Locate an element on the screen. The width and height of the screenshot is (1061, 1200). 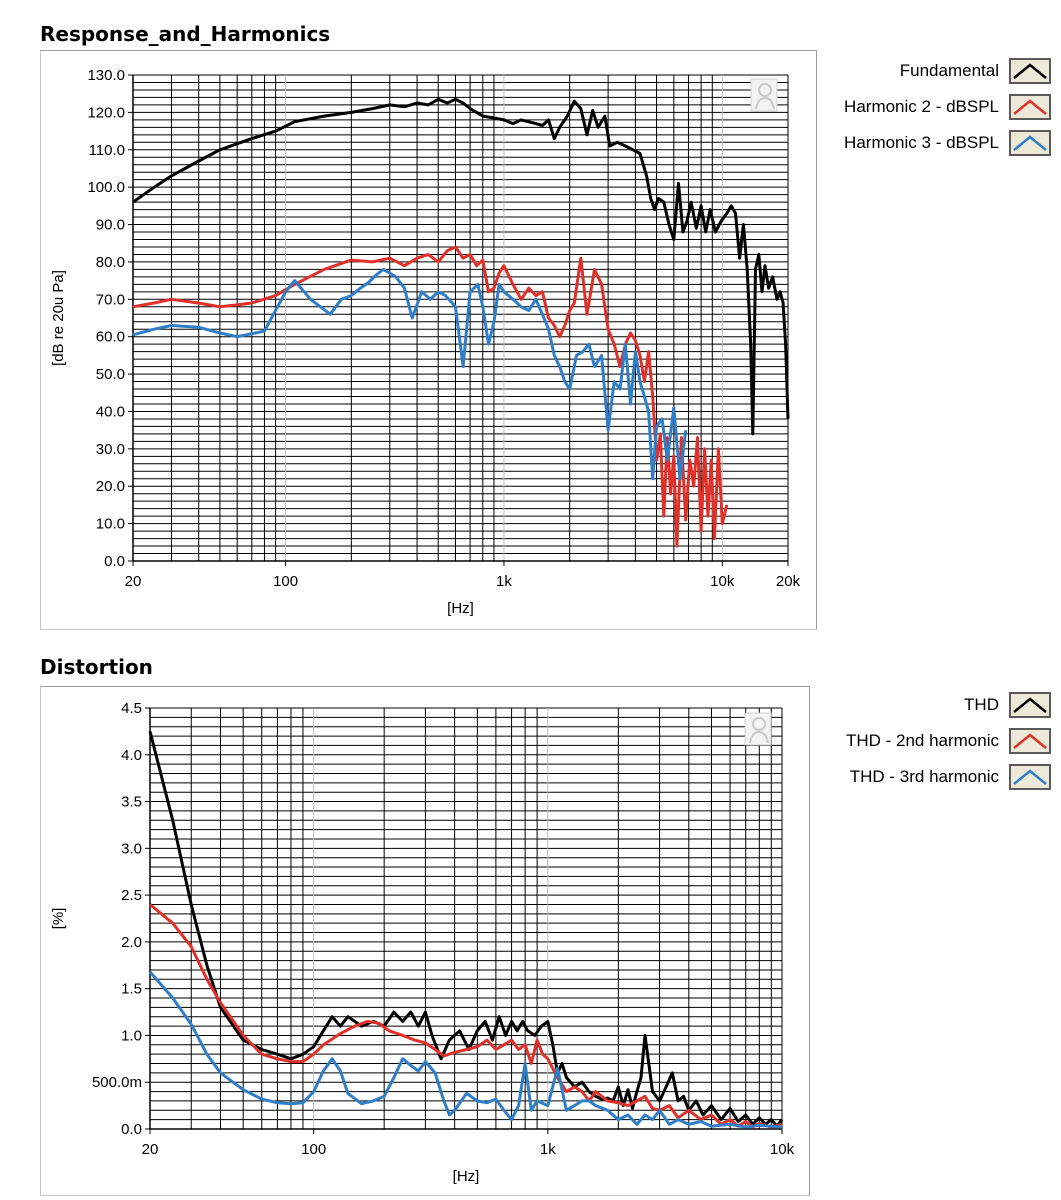
y-tick-label: 70.0 is located at coordinates (110, 299).